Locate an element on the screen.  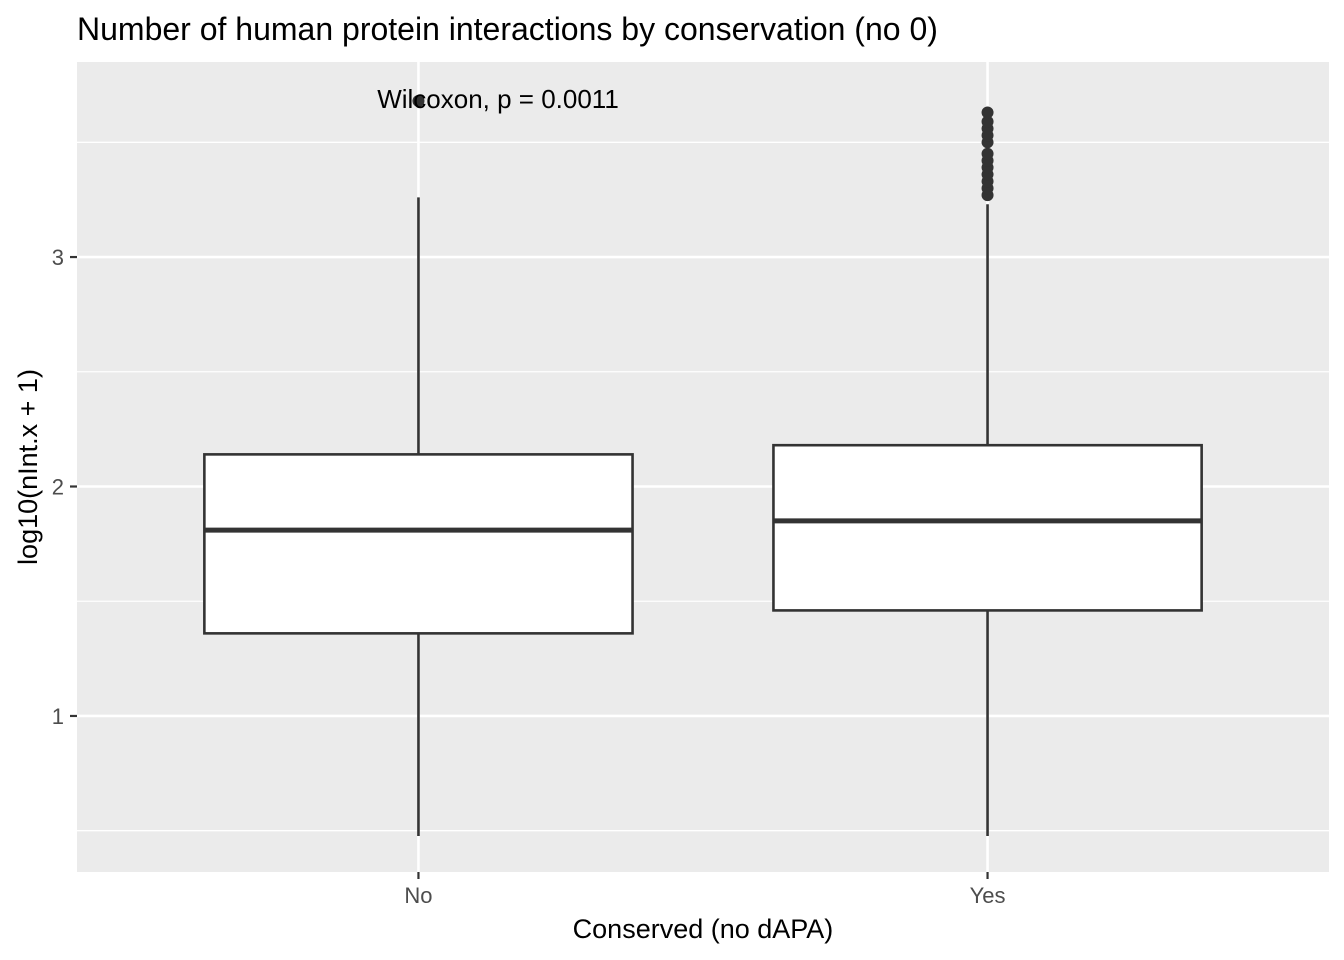
x-axis-label: Conserved (no dAPA) is located at coordinates (703, 929).